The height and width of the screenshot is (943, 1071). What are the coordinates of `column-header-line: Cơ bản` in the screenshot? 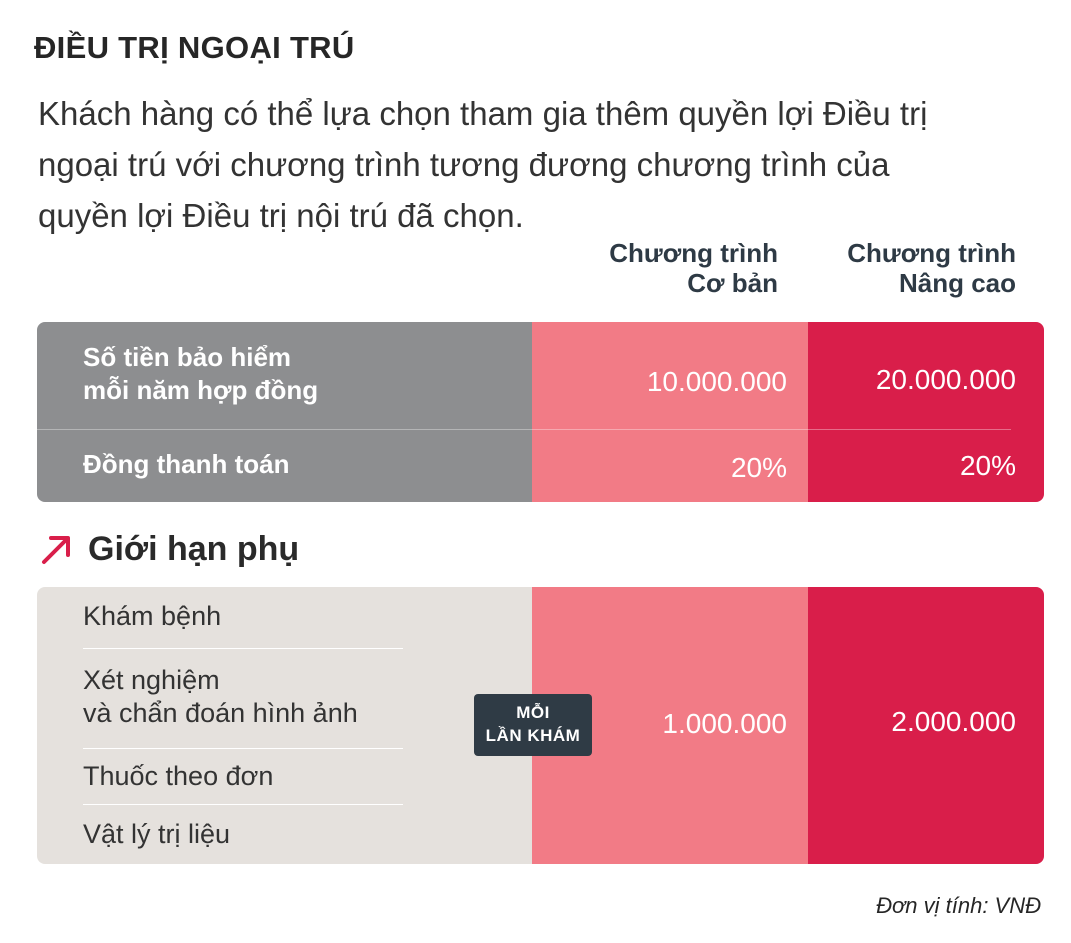 It's located at (732, 283).